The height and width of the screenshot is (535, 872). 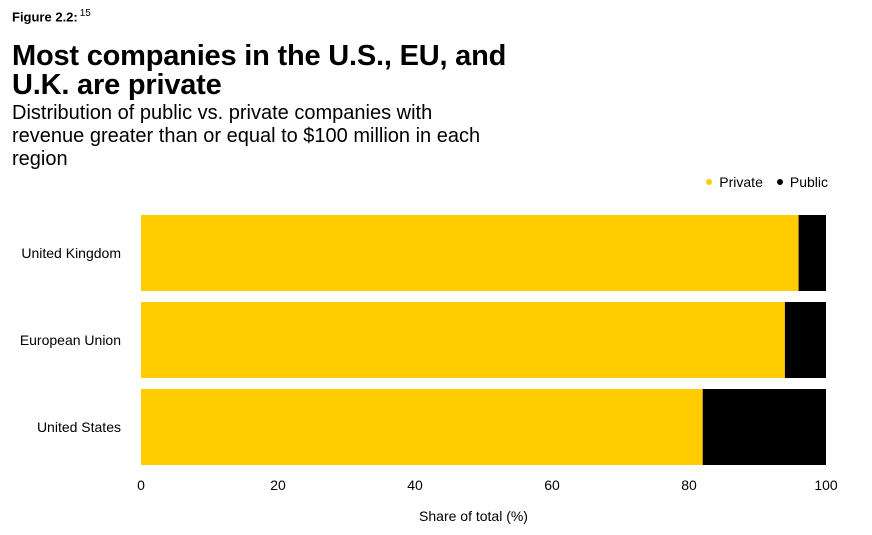 What do you see at coordinates (779, 182) in the screenshot?
I see `legend-swatch-public` at bounding box center [779, 182].